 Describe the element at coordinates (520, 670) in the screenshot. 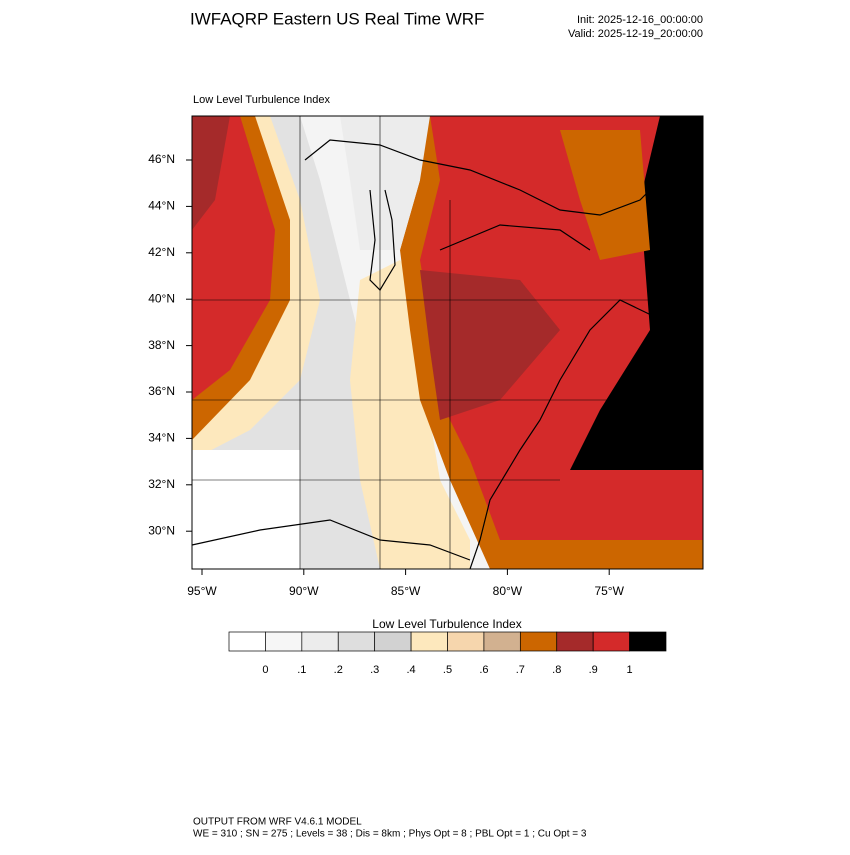

I see `colorbar-tick-label: .7` at that location.